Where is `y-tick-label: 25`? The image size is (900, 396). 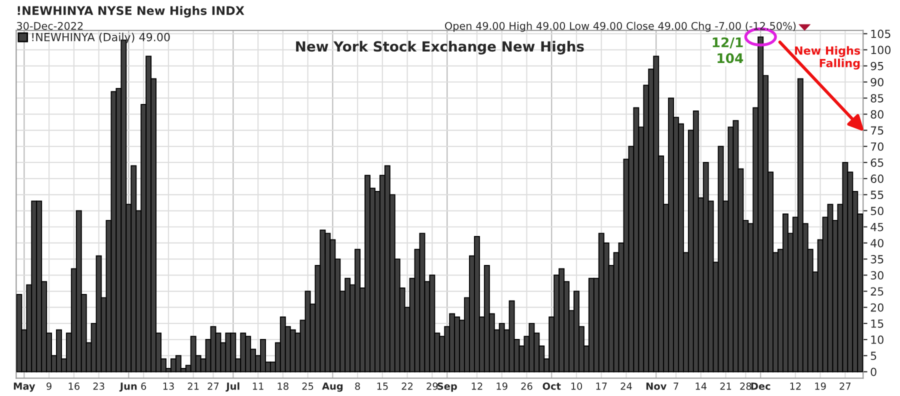
y-tick-label: 25 is located at coordinates (877, 291).